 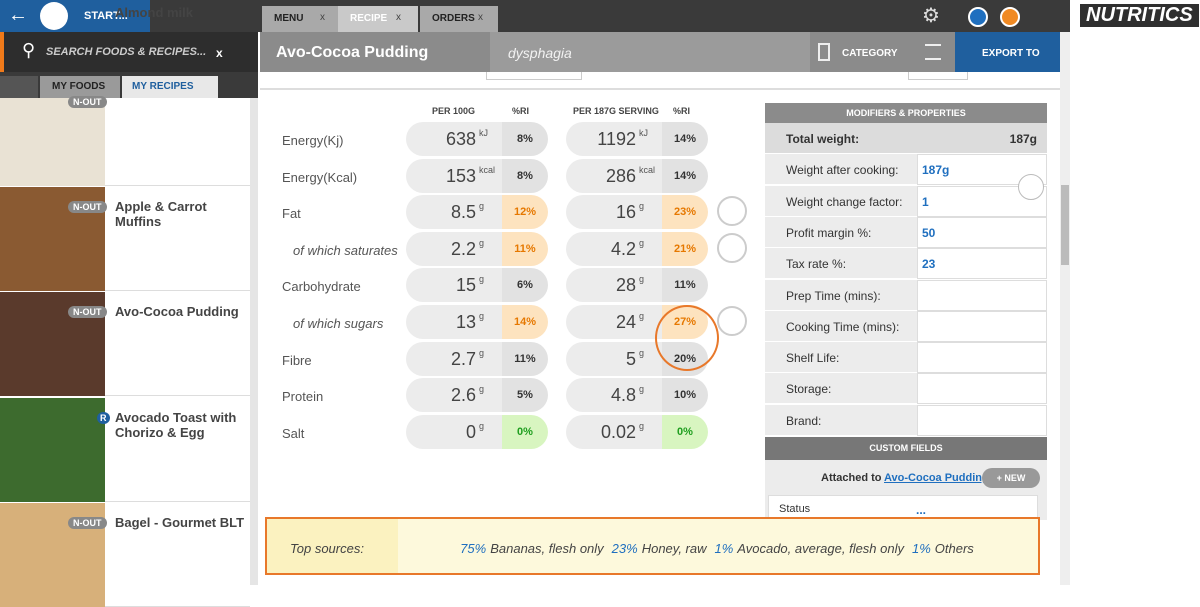 I want to click on value: 13, so click(x=465, y=322).